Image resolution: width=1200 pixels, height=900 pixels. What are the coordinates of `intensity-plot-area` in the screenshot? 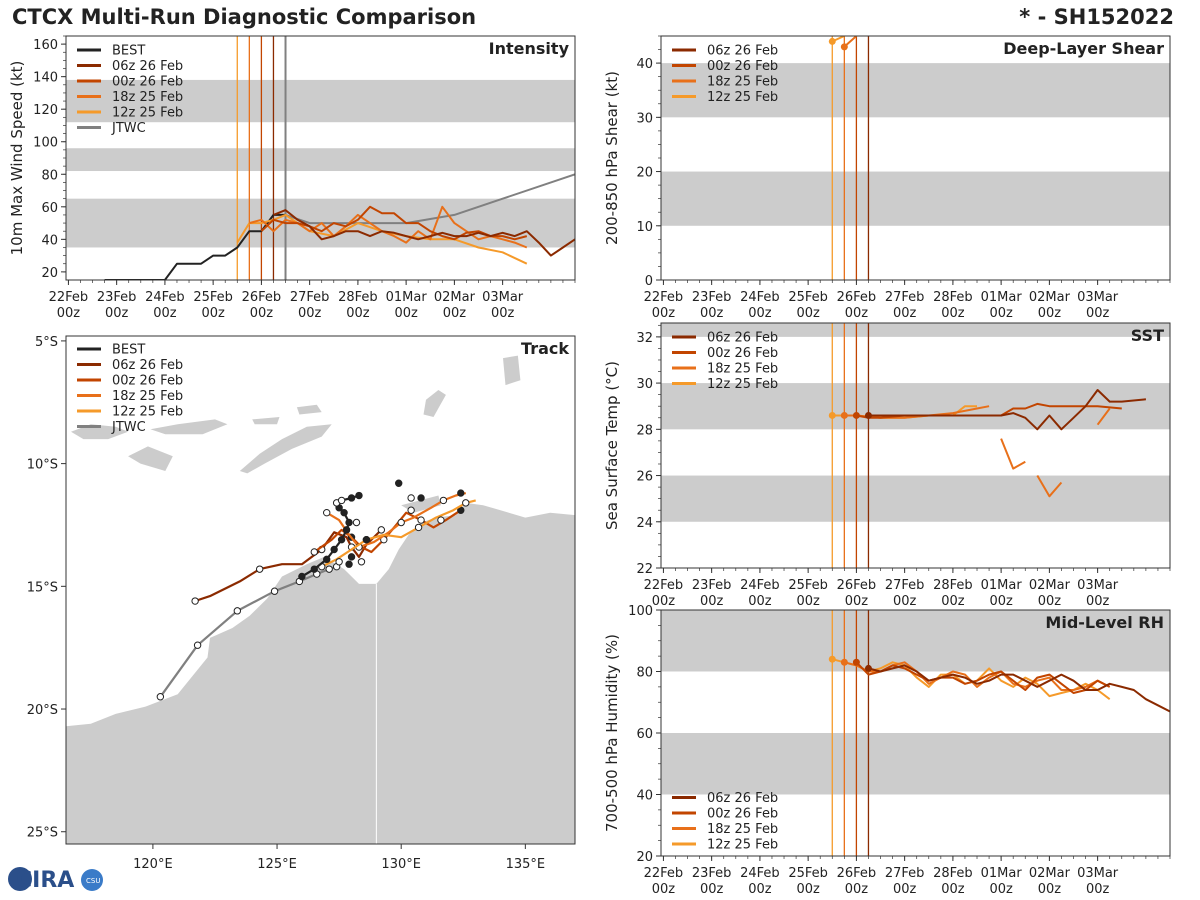 It's located at (320, 158).